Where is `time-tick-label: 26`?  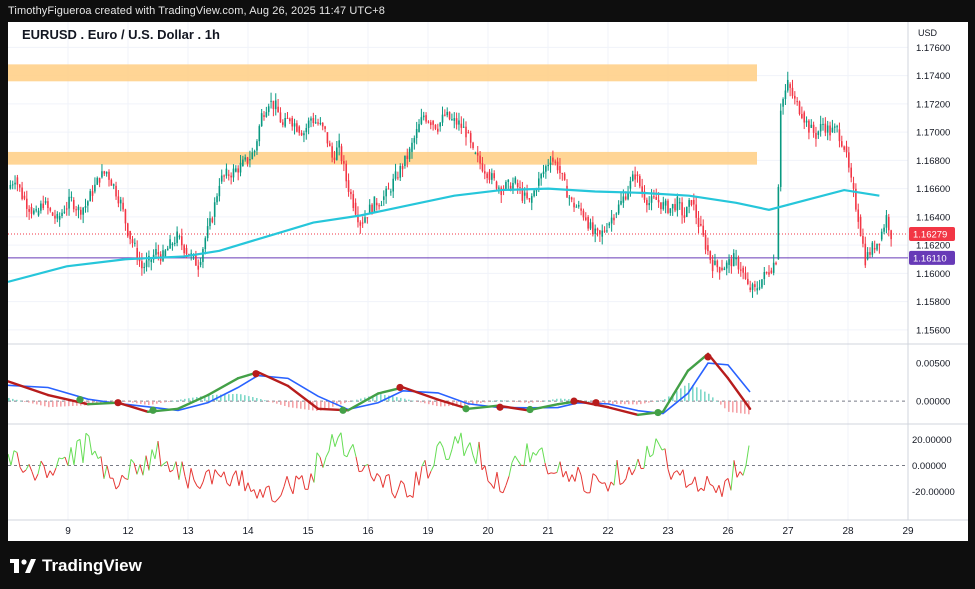 time-tick-label: 26 is located at coordinates (728, 531).